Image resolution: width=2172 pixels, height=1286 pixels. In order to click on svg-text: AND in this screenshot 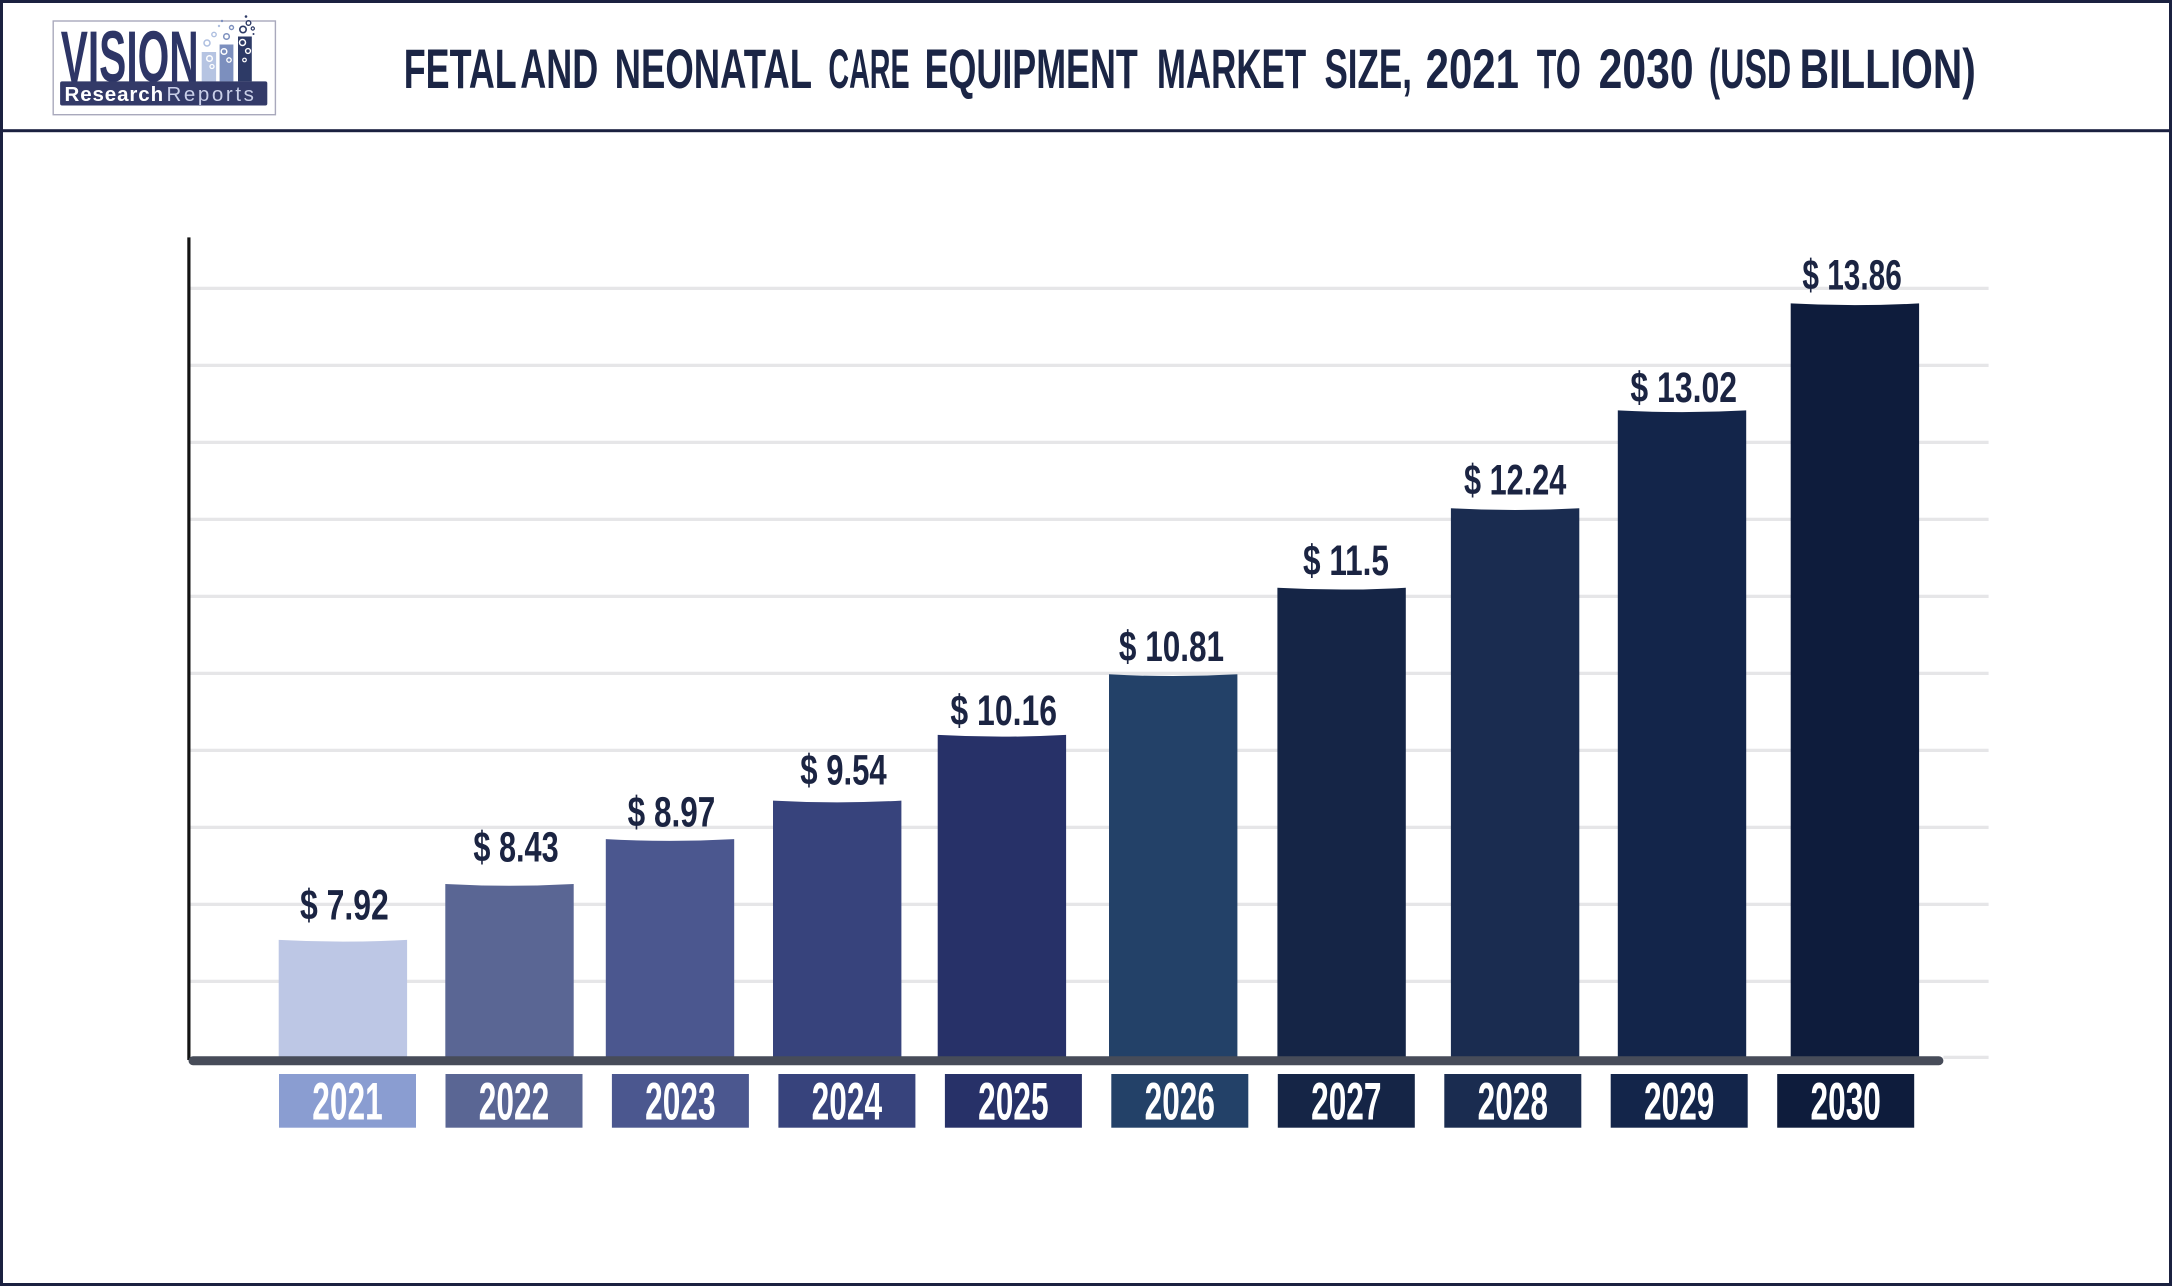, I will do `click(559, 69)`.